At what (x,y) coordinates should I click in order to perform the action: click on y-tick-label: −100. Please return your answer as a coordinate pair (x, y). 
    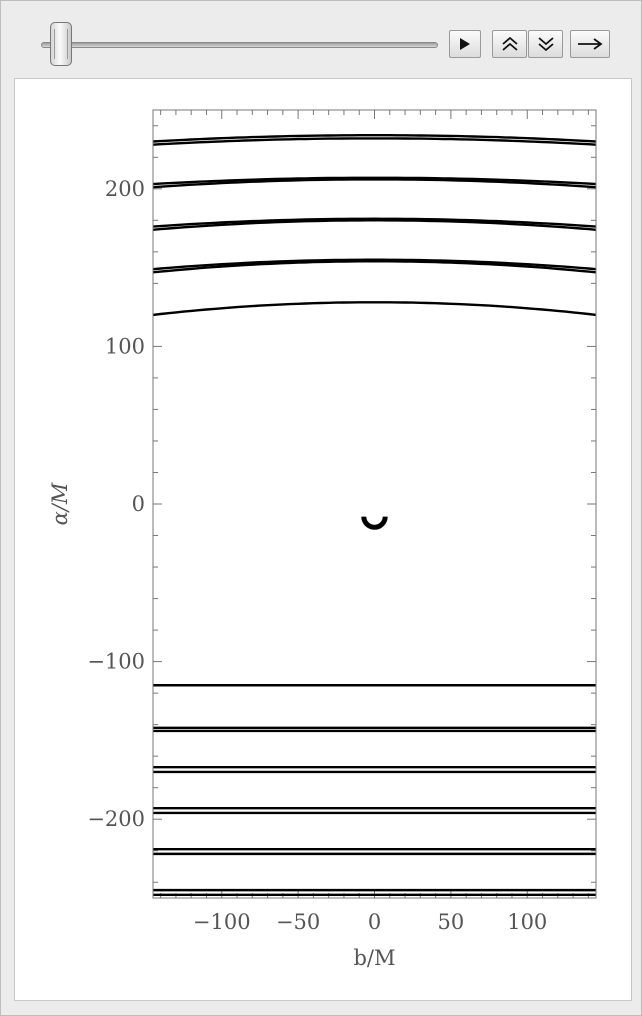
    Looking at the image, I should click on (116, 662).